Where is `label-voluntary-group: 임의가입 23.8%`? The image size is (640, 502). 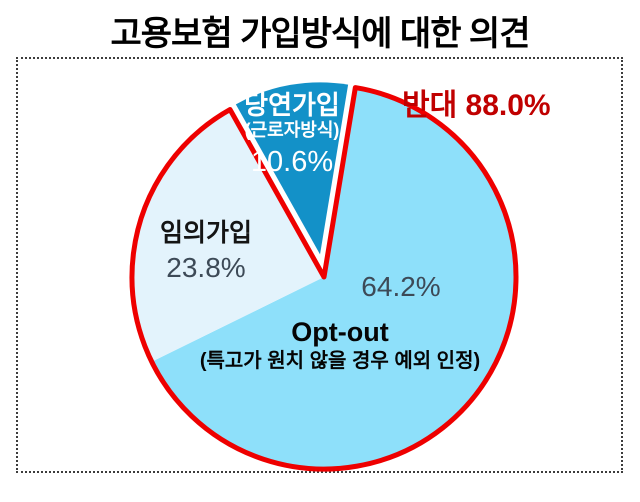
label-voluntary-group: 임의가입 23.8% is located at coordinates (206, 251).